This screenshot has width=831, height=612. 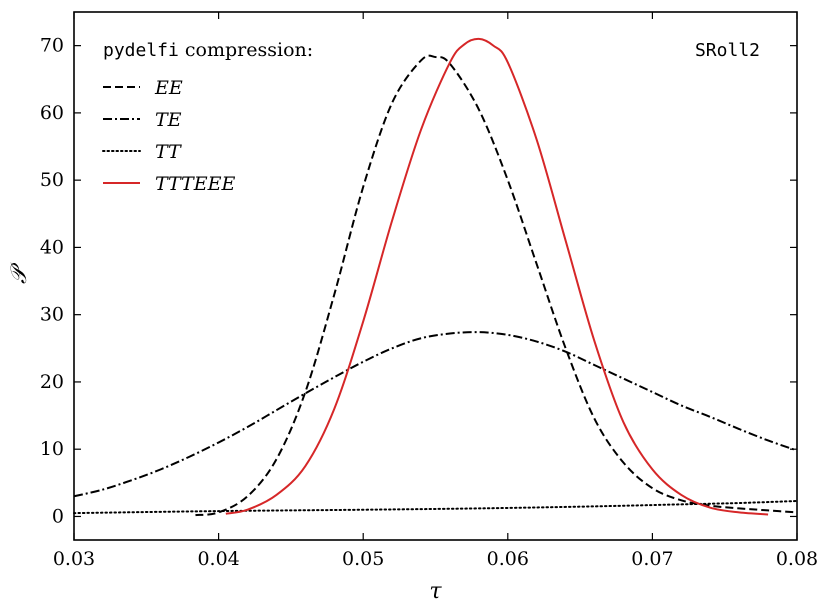 What do you see at coordinates (52, 180) in the screenshot?
I see `y-tick-label: 50` at bounding box center [52, 180].